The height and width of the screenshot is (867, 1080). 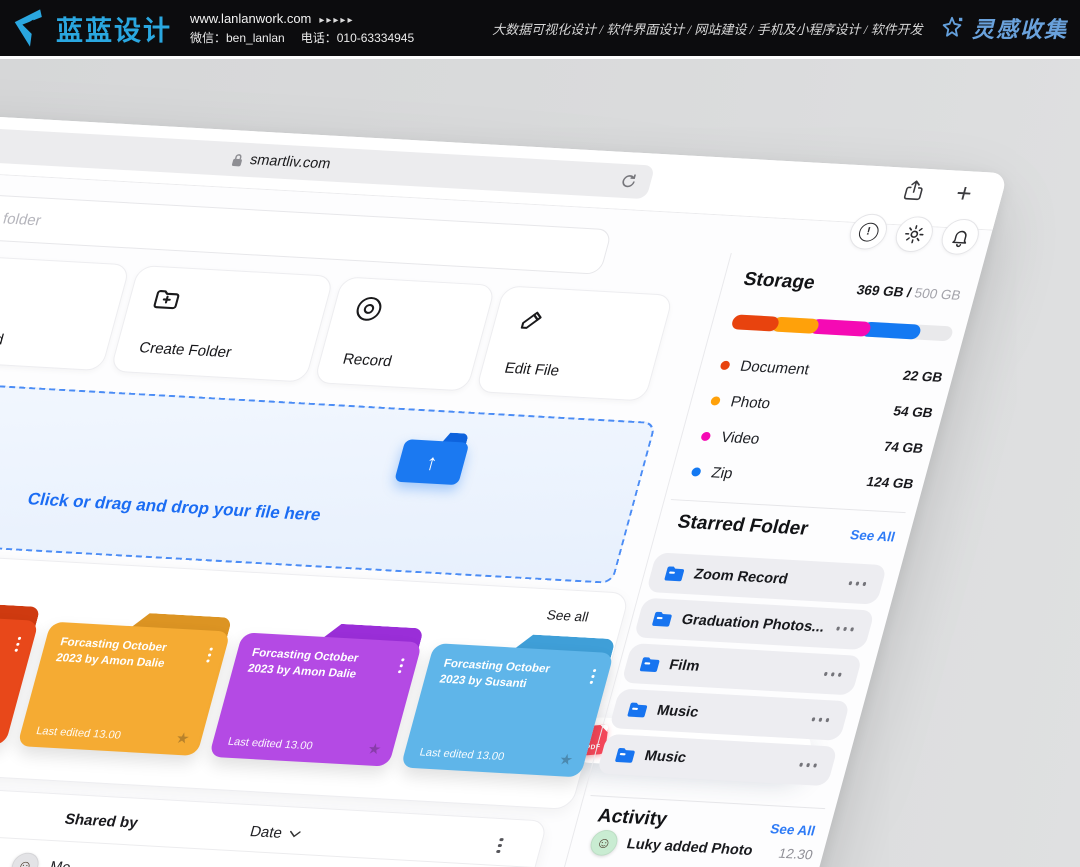 What do you see at coordinates (295, 834) in the screenshot?
I see `chevron-down-icon` at bounding box center [295, 834].